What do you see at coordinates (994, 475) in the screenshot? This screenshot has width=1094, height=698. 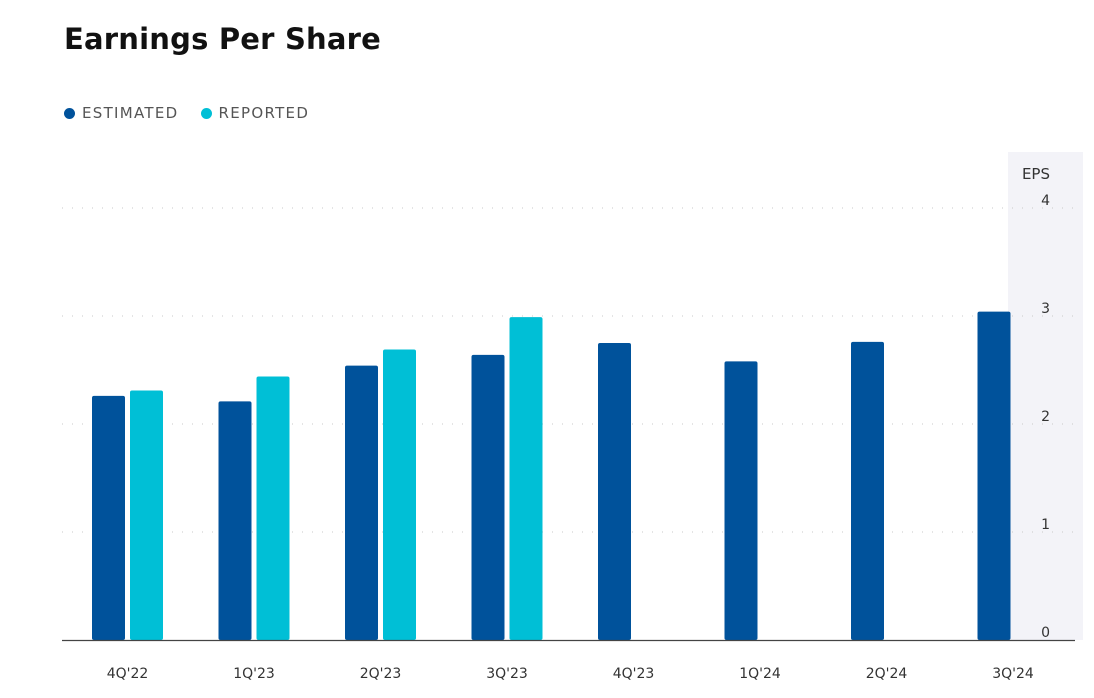 I see `bar-estimated-3q24` at bounding box center [994, 475].